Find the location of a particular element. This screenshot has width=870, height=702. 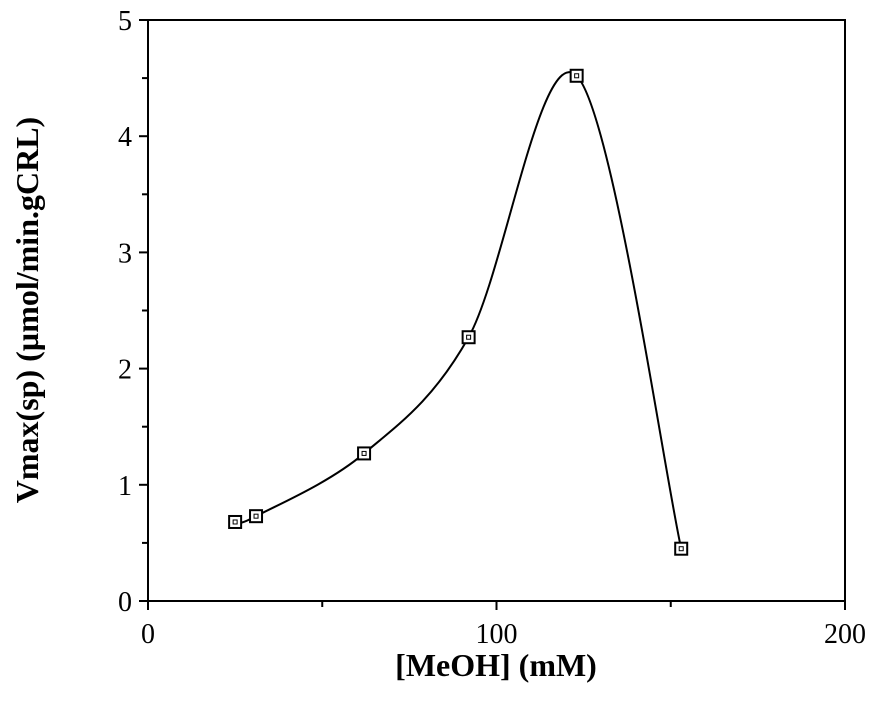

y-tick-label: 3 is located at coordinates (125, 253).